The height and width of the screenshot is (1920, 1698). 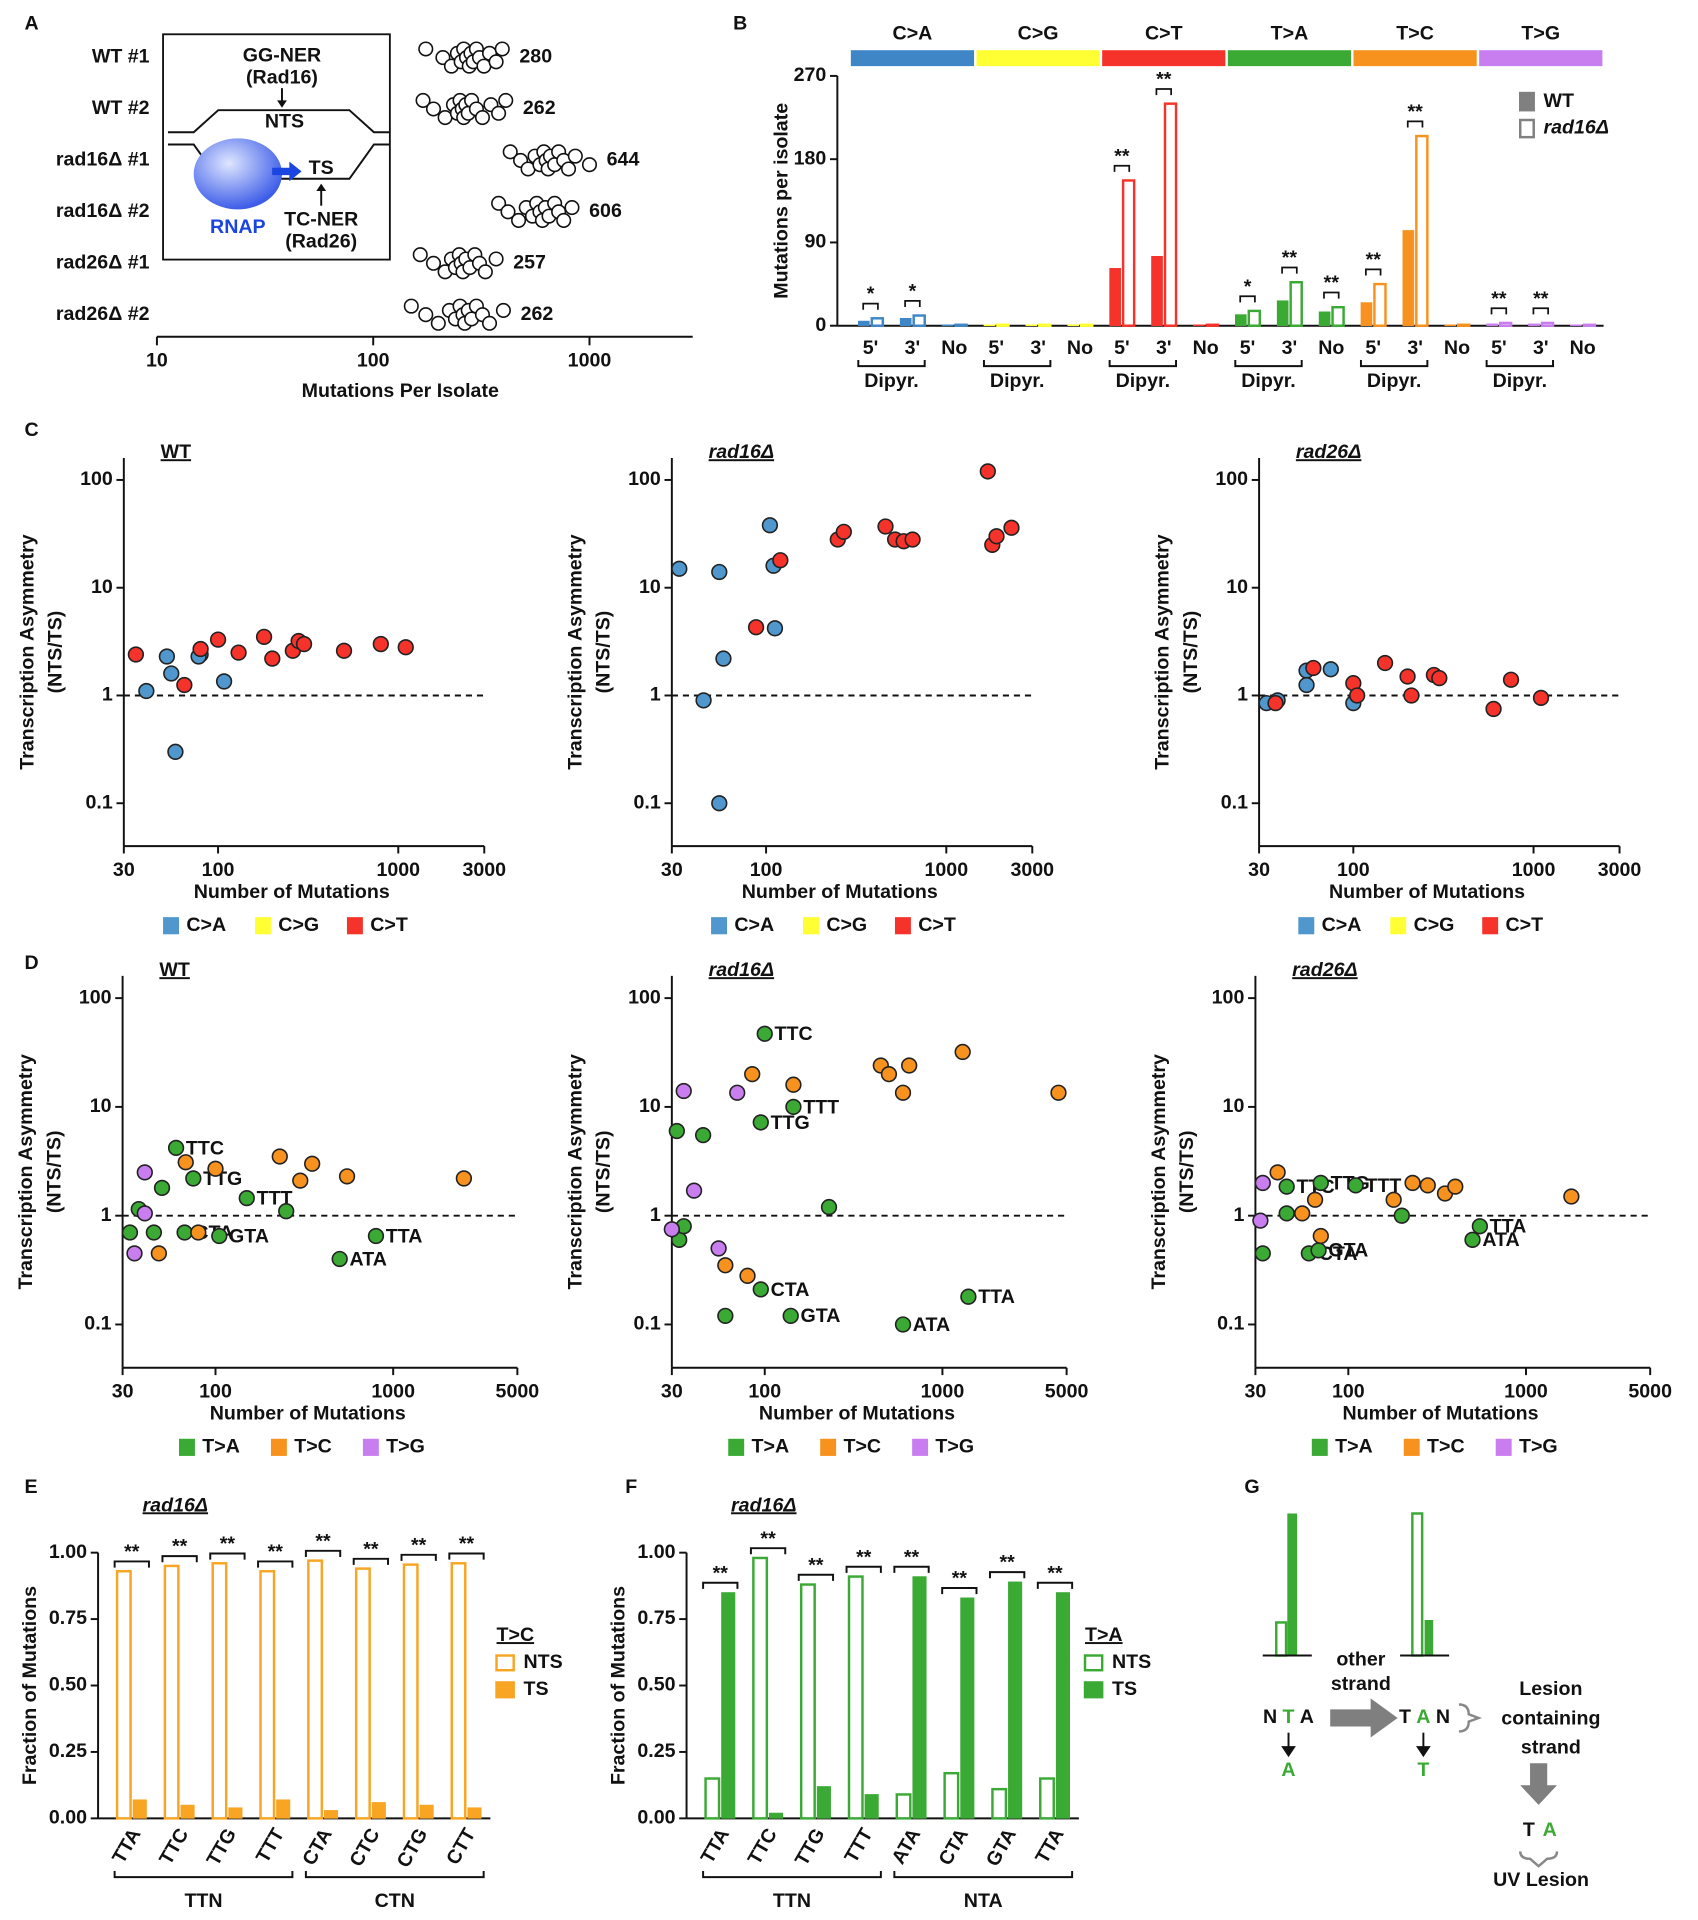 What do you see at coordinates (656, 1618) in the screenshot?
I see `y-tick-label: 0.75` at bounding box center [656, 1618].